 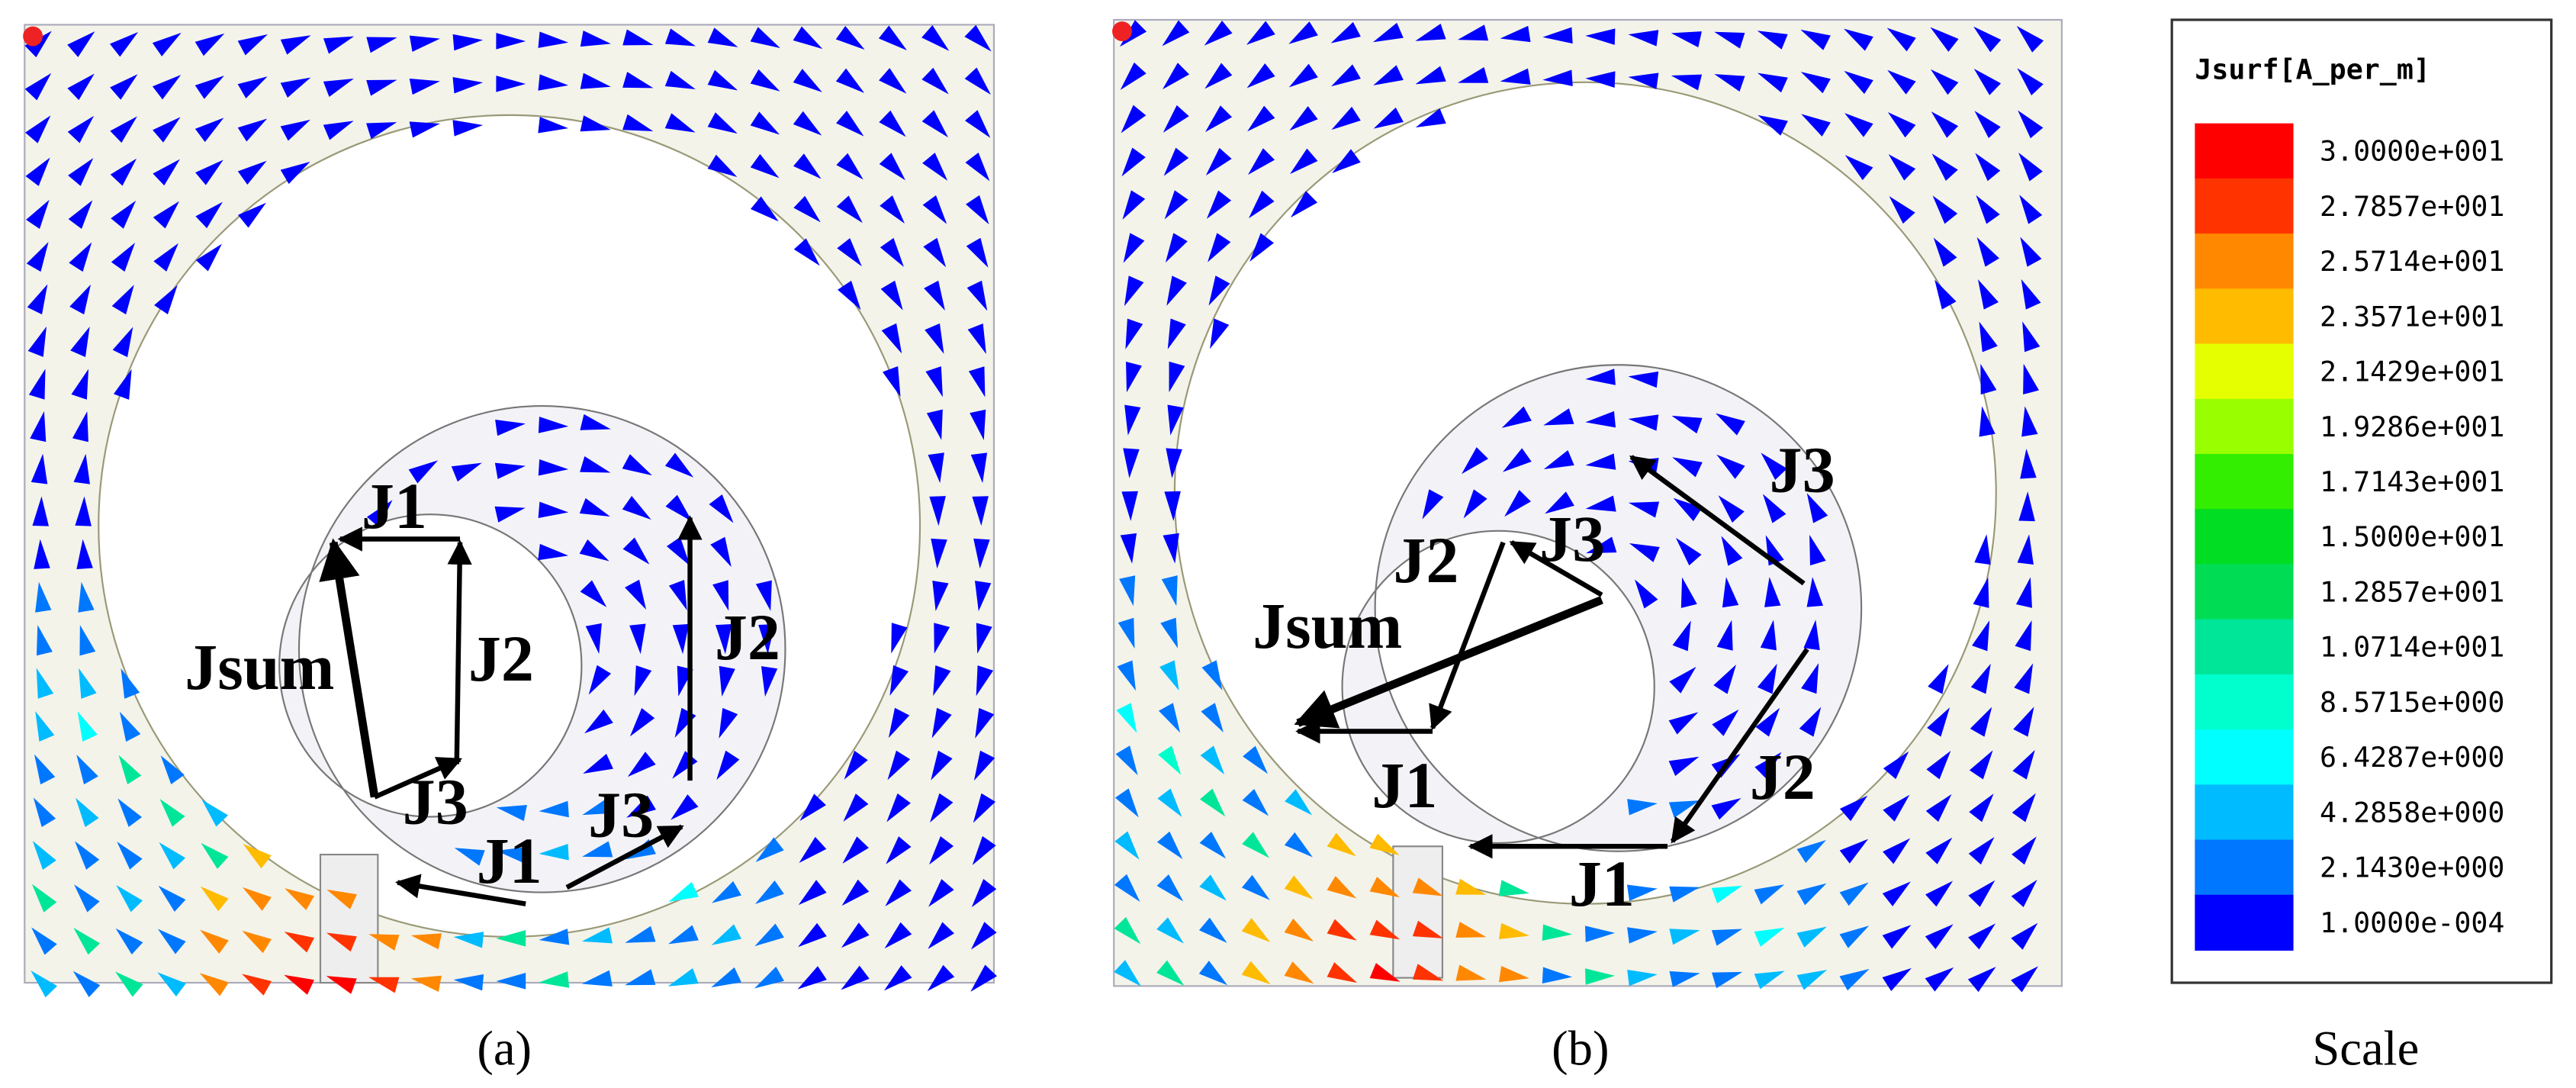 What do you see at coordinates (2365, 1048) in the screenshot?
I see `legend-caption: Scale` at bounding box center [2365, 1048].